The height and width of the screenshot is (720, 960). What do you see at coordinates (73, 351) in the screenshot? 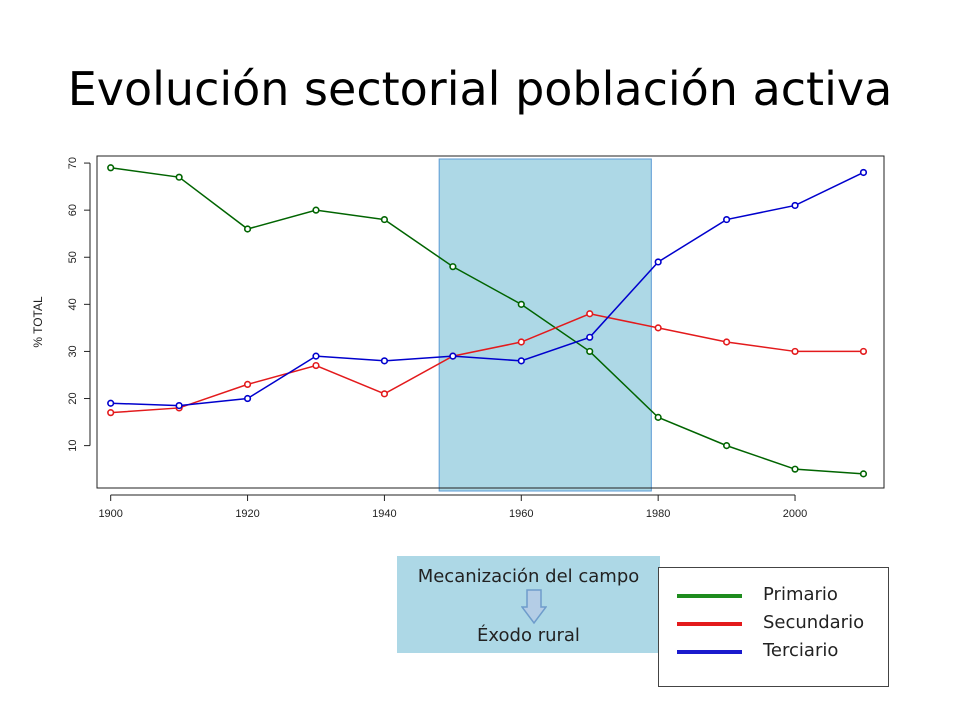
I see `y-tick-label: 30` at bounding box center [73, 351].